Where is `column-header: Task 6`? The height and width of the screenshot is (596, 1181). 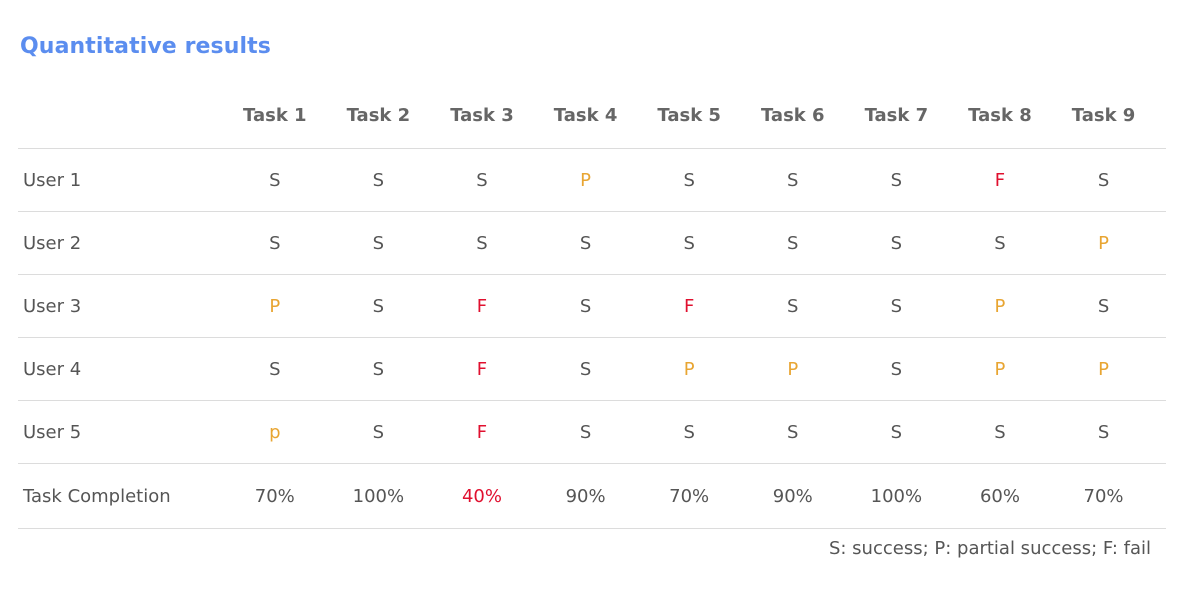
column-header: Task 6 is located at coordinates (792, 115).